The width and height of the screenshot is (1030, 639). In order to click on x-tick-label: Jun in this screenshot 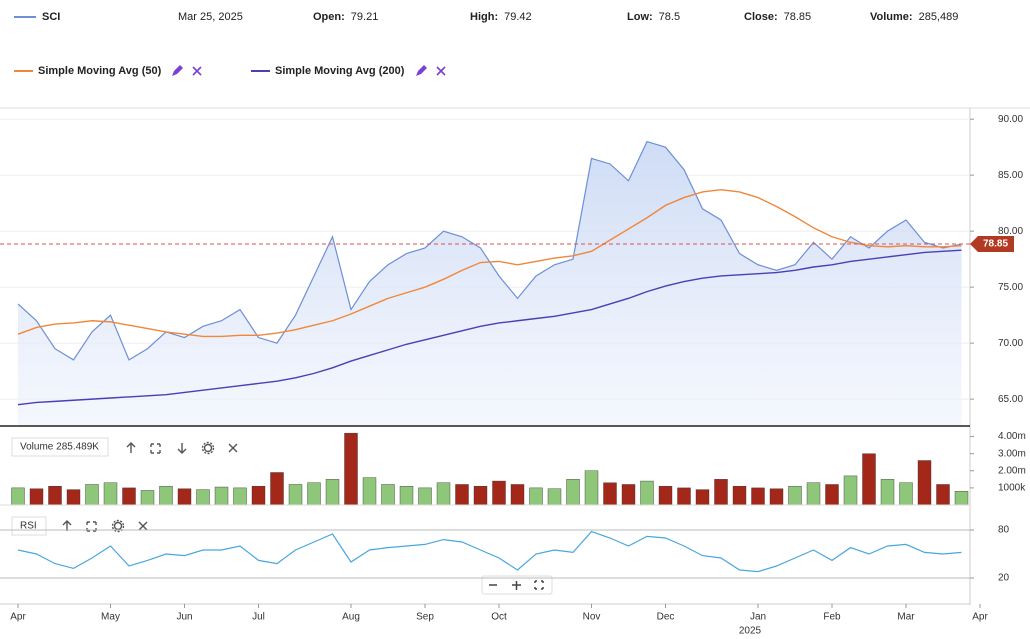, I will do `click(184, 617)`.